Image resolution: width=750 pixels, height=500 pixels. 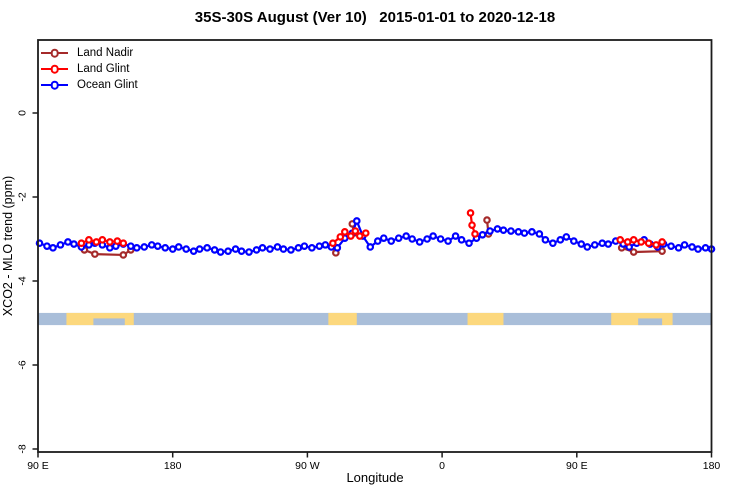 What do you see at coordinates (375, 319) in the screenshot?
I see `band-ocean` at bounding box center [375, 319].